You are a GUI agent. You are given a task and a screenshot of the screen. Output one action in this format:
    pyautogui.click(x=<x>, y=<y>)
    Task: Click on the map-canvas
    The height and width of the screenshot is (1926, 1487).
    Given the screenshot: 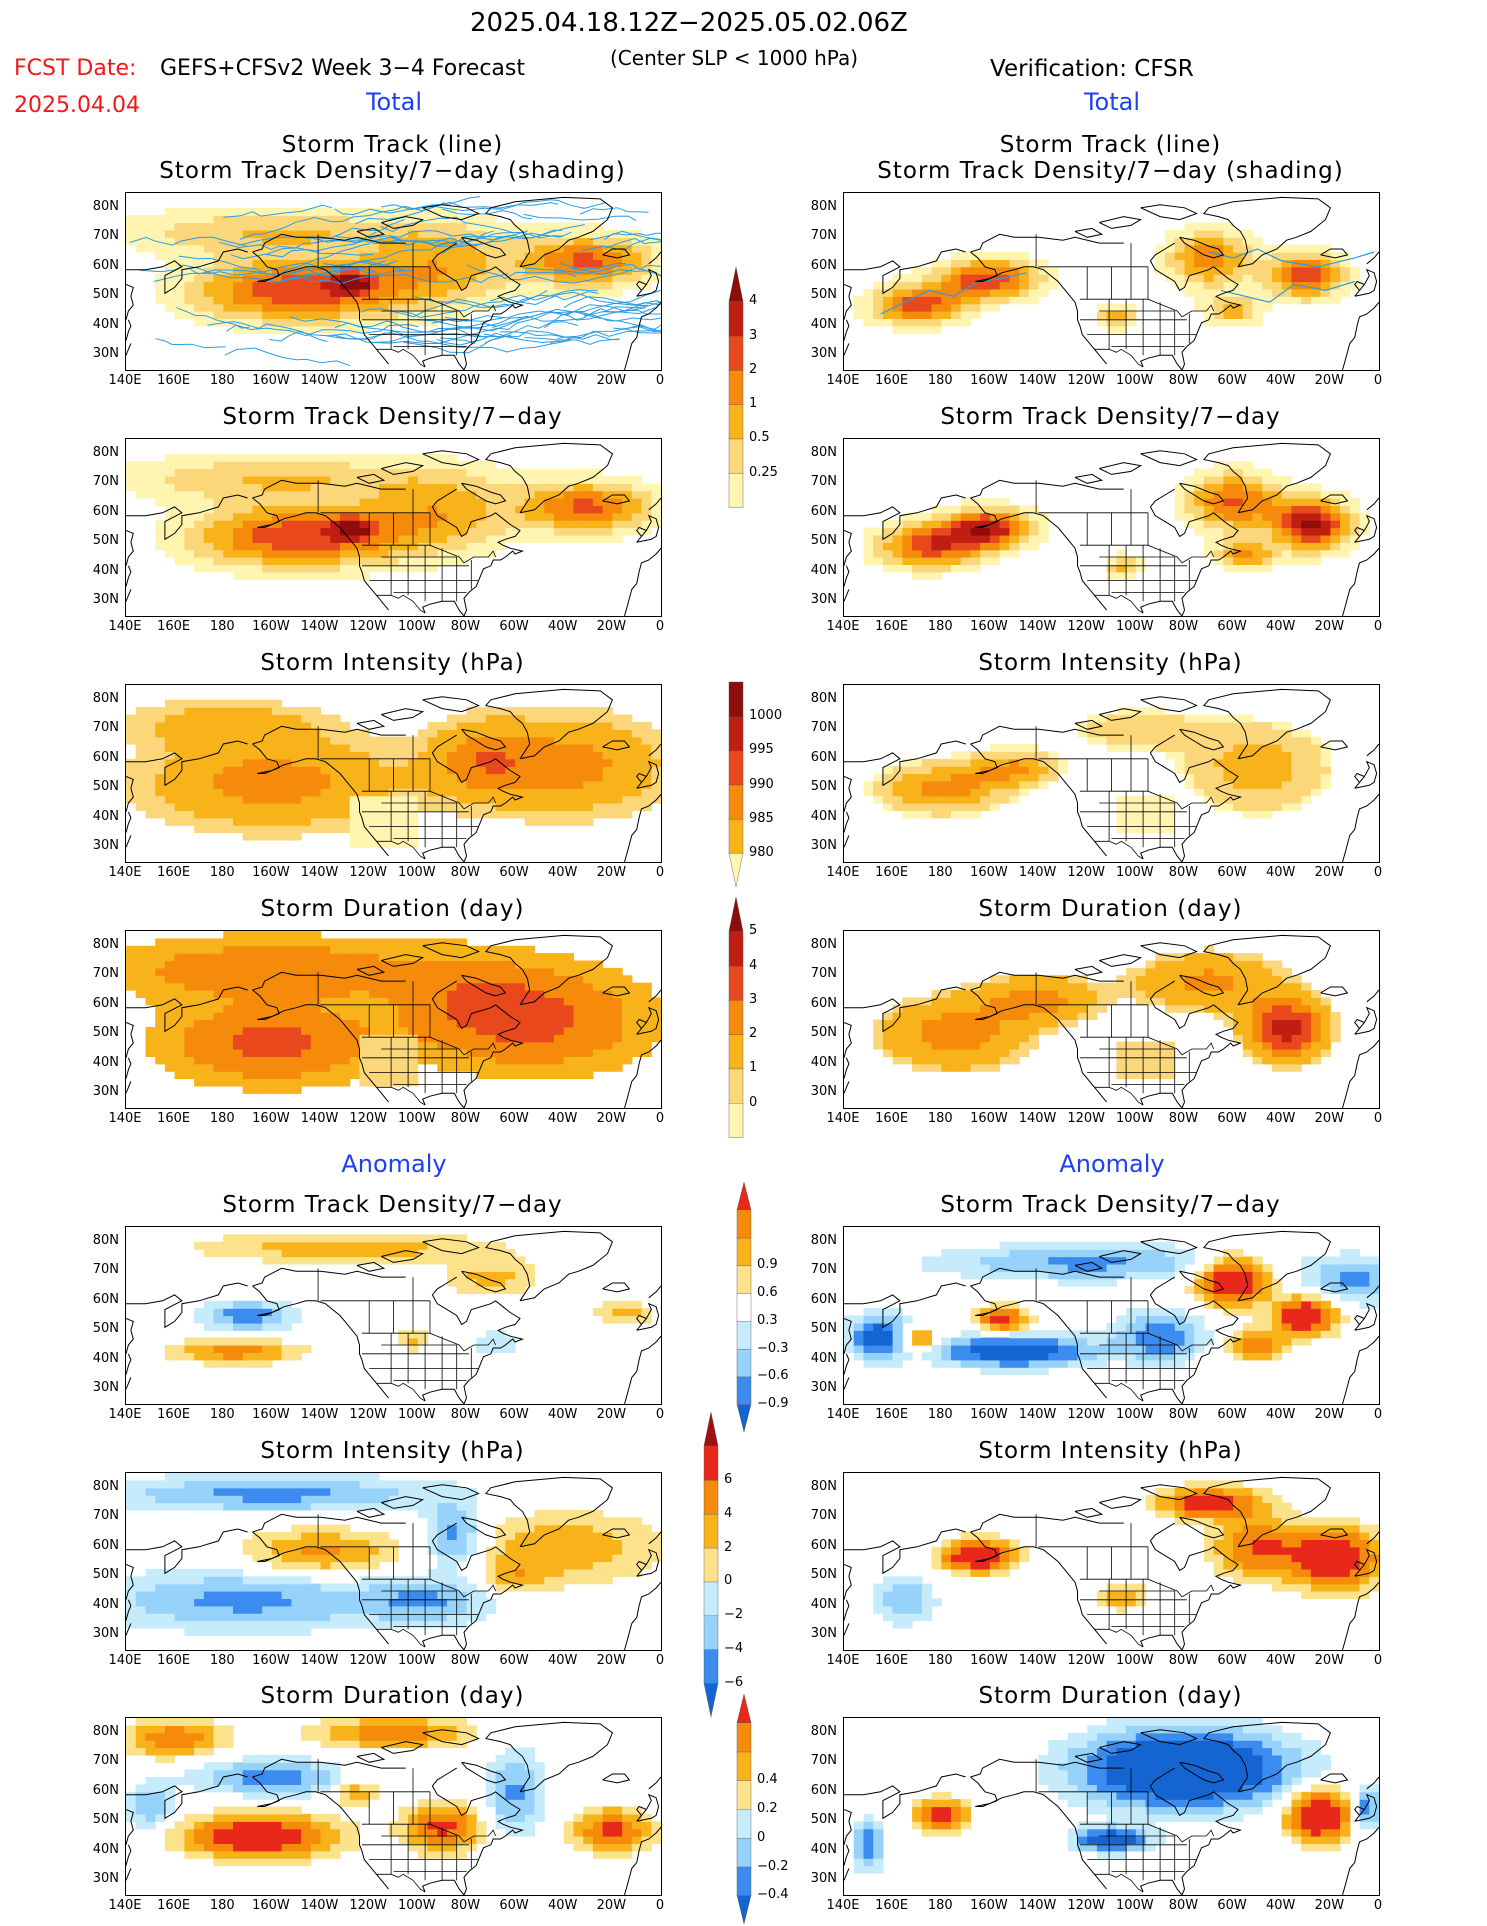 What is the action you would take?
    pyautogui.click(x=393, y=773)
    